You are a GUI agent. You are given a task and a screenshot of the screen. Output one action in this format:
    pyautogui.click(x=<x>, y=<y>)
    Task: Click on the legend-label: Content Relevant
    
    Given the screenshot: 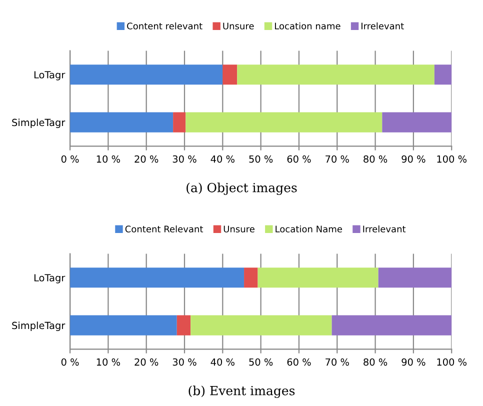 What is the action you would take?
    pyautogui.click(x=164, y=228)
    